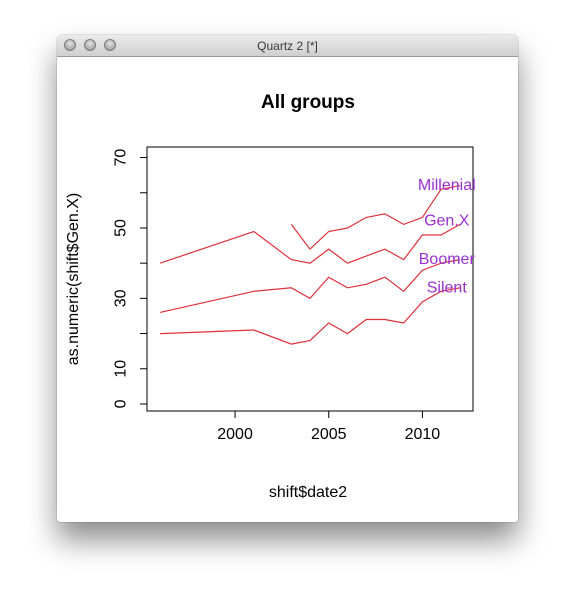  Describe the element at coordinates (310, 243) in the screenshot. I see `series-line-gen-x` at that location.